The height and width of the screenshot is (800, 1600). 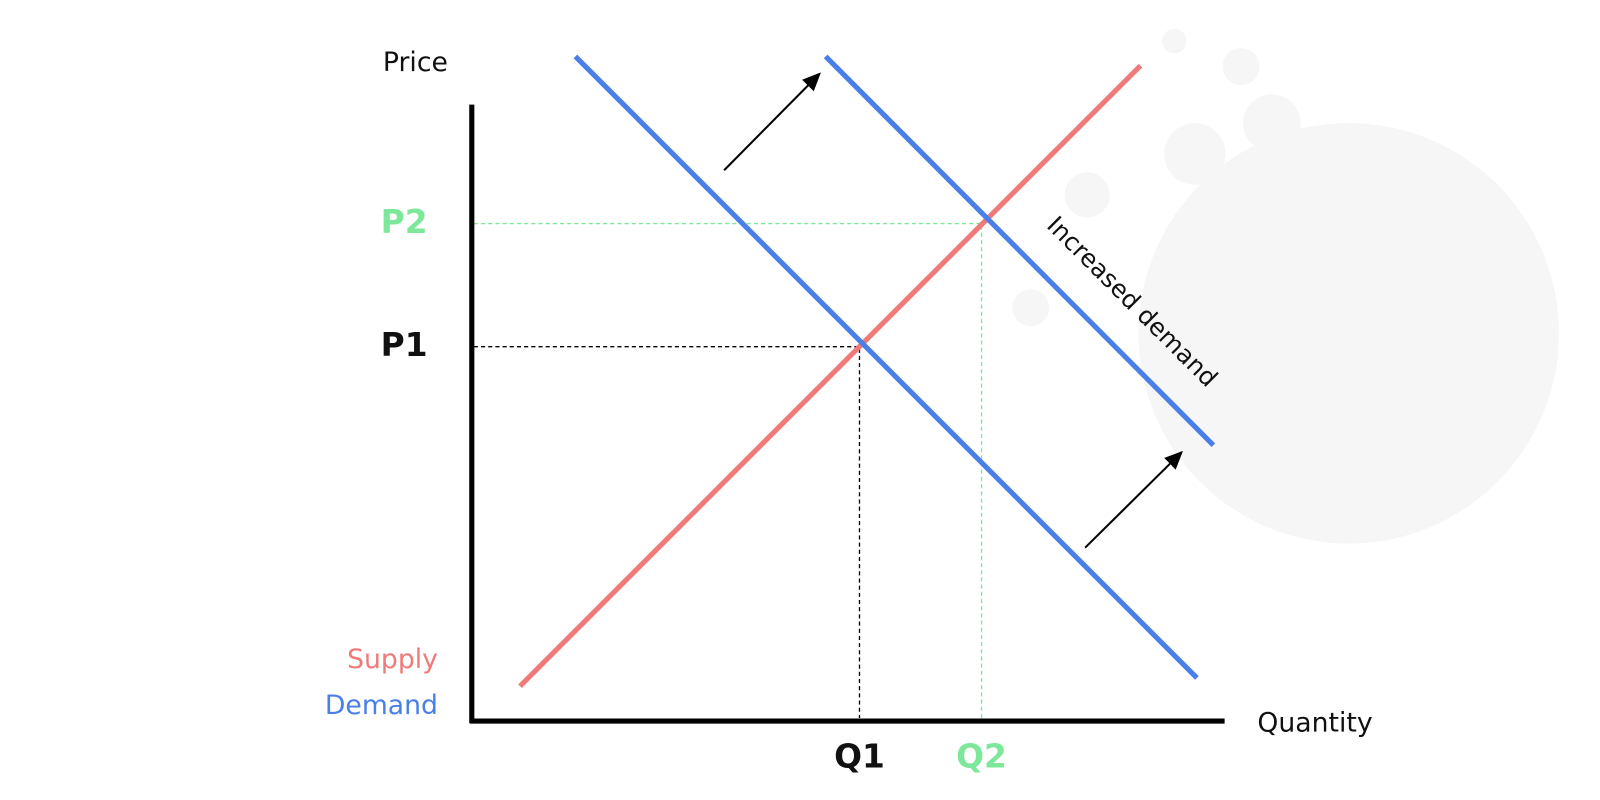 What do you see at coordinates (981, 756) in the screenshot?
I see `quantity-label: Q2` at bounding box center [981, 756].